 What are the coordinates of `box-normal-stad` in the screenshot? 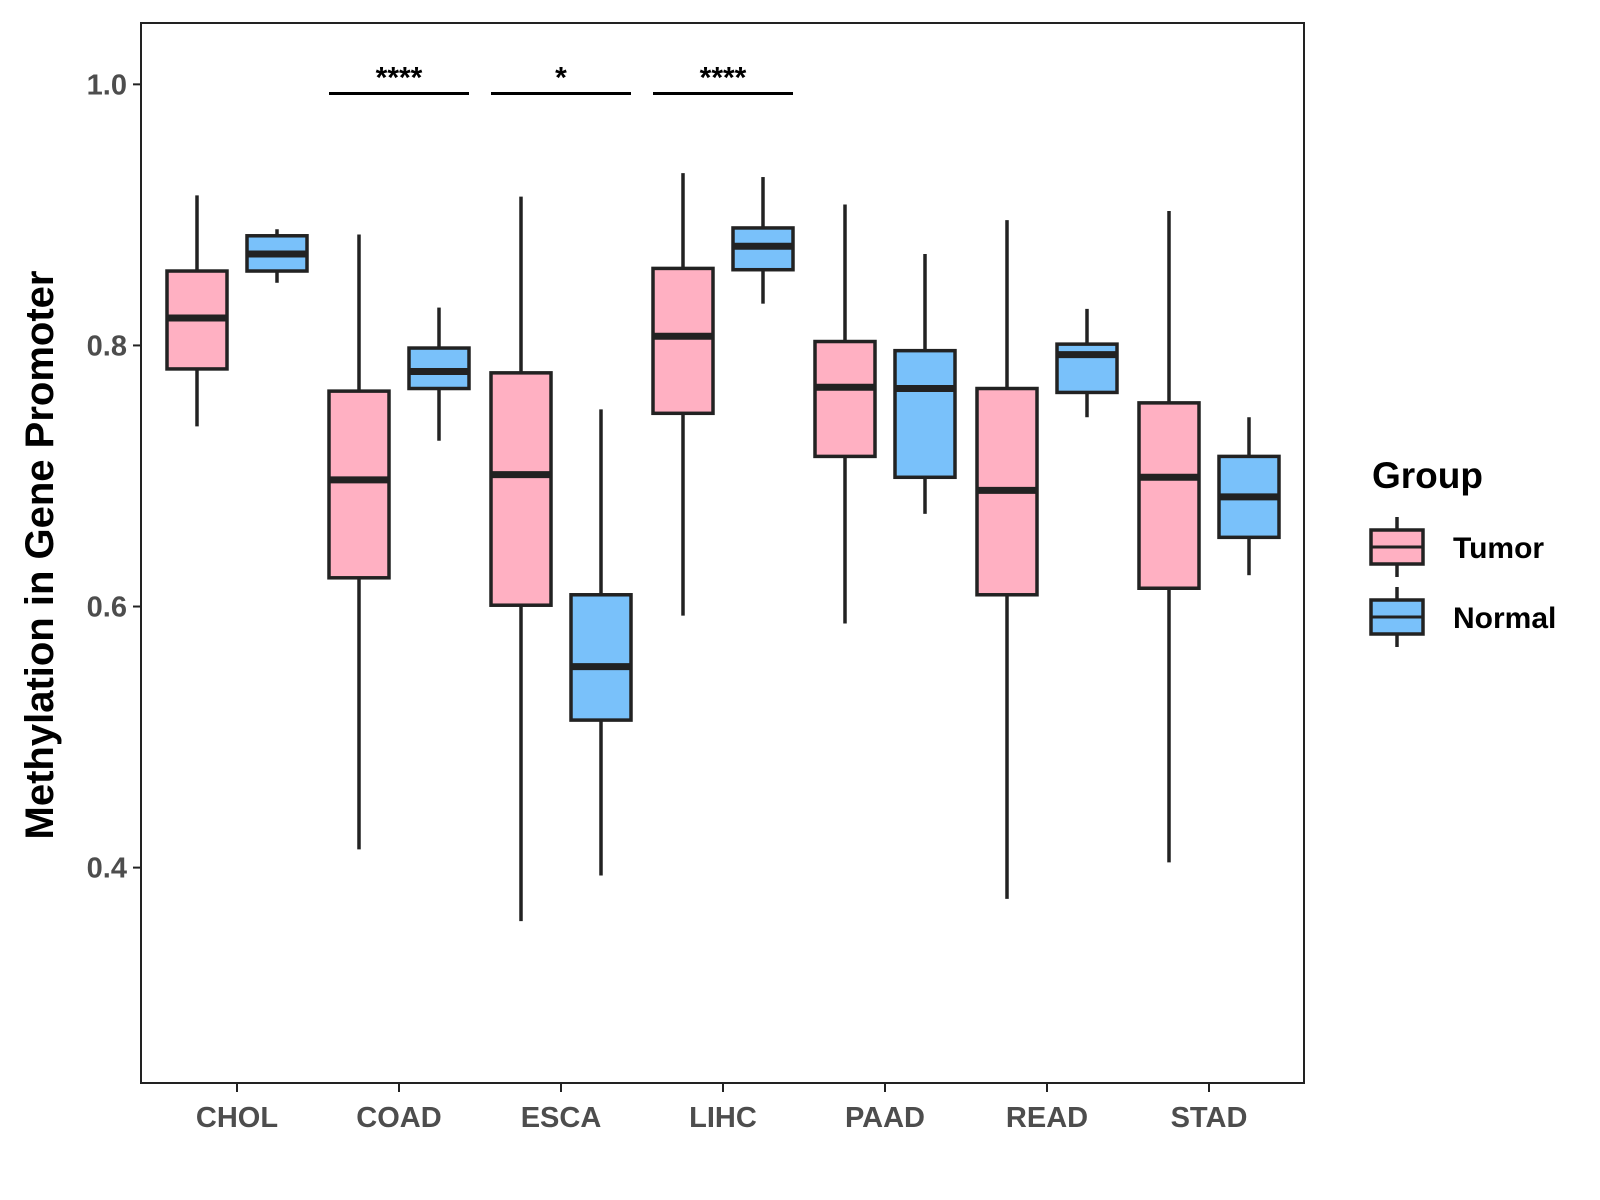 It's located at (1249, 496).